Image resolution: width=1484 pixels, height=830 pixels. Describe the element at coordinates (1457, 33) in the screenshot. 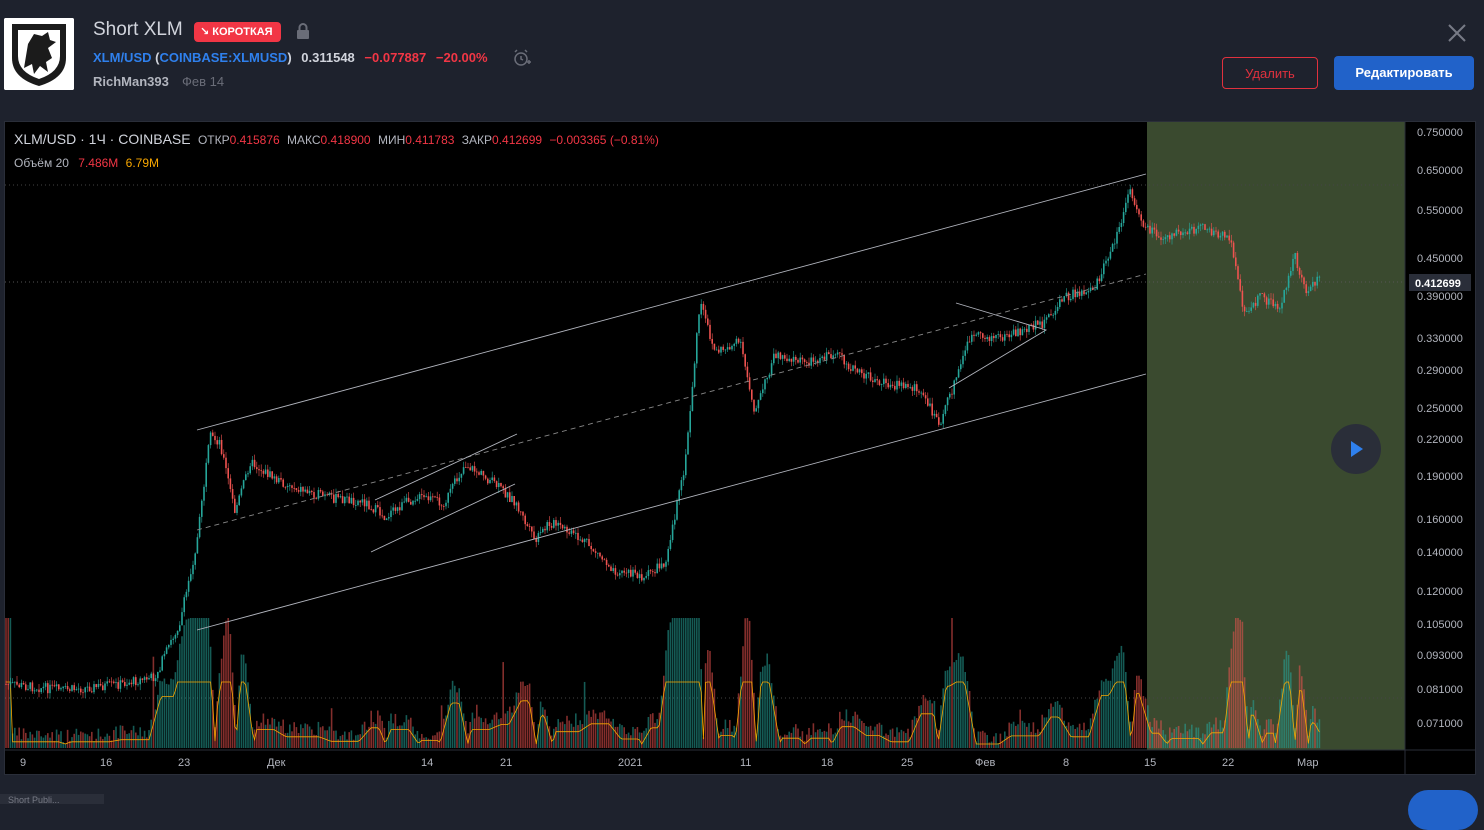

I see `close-icon` at that location.